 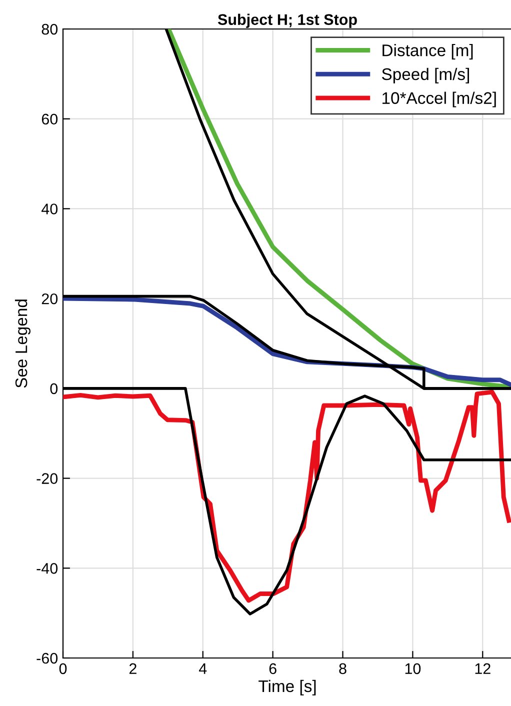 What do you see at coordinates (22, 344) in the screenshot?
I see `y-axis-title: See Legend` at bounding box center [22, 344].